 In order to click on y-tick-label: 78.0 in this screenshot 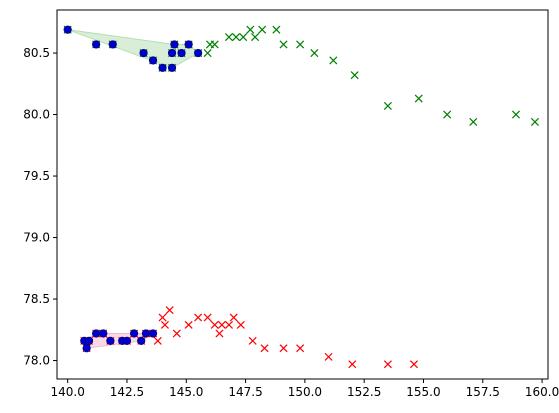, I will do `click(36, 361)`.